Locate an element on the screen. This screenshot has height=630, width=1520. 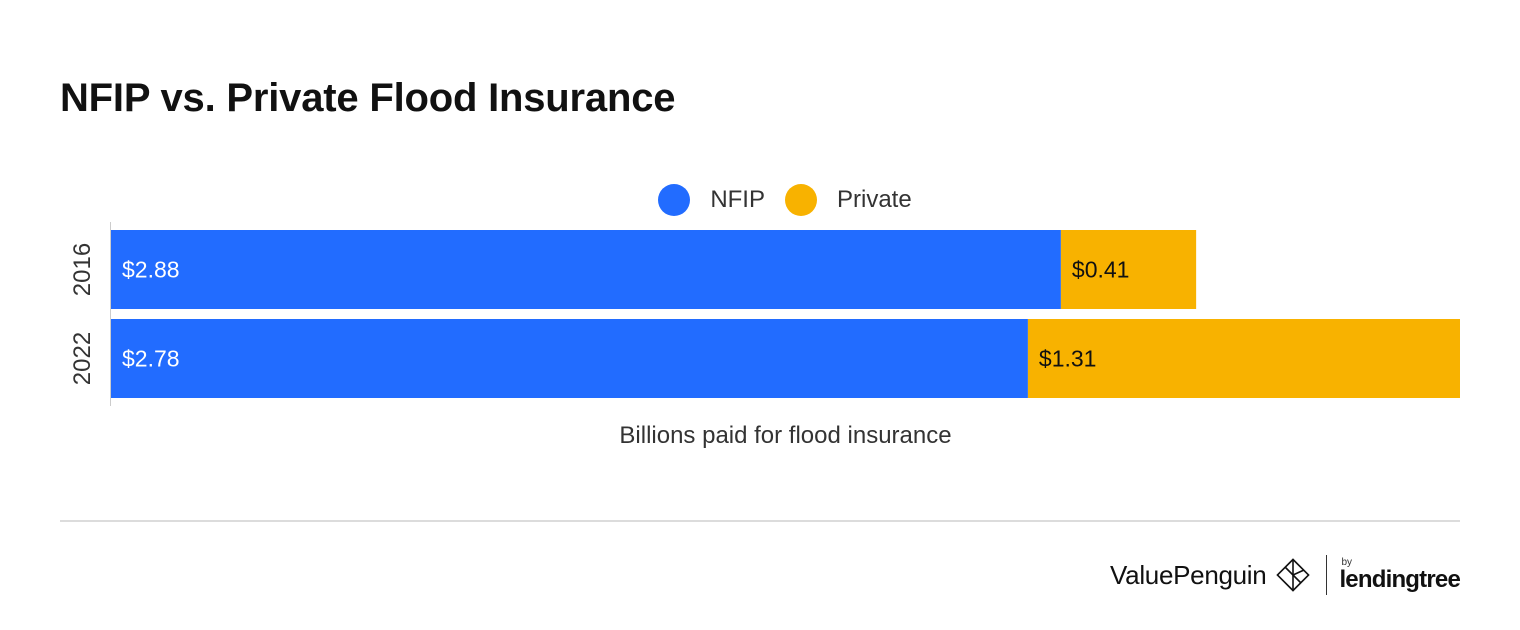
data-label-nfip-2022: $2.78 is located at coordinates (151, 359).